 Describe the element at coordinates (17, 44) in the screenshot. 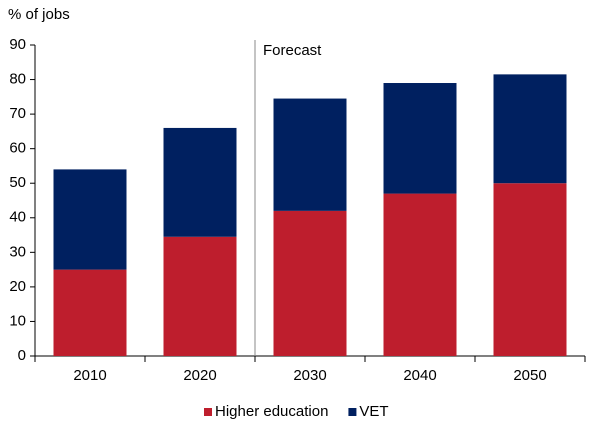

I see `y-tick-label: 90` at that location.